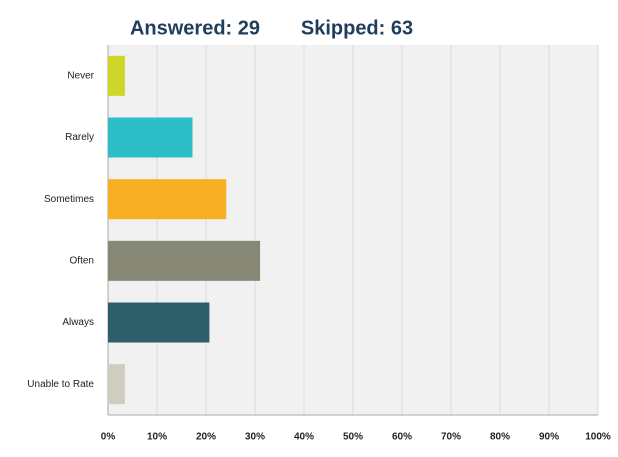  Describe the element at coordinates (357, 28) in the screenshot. I see `skipped-count: Skipped: 63` at that location.